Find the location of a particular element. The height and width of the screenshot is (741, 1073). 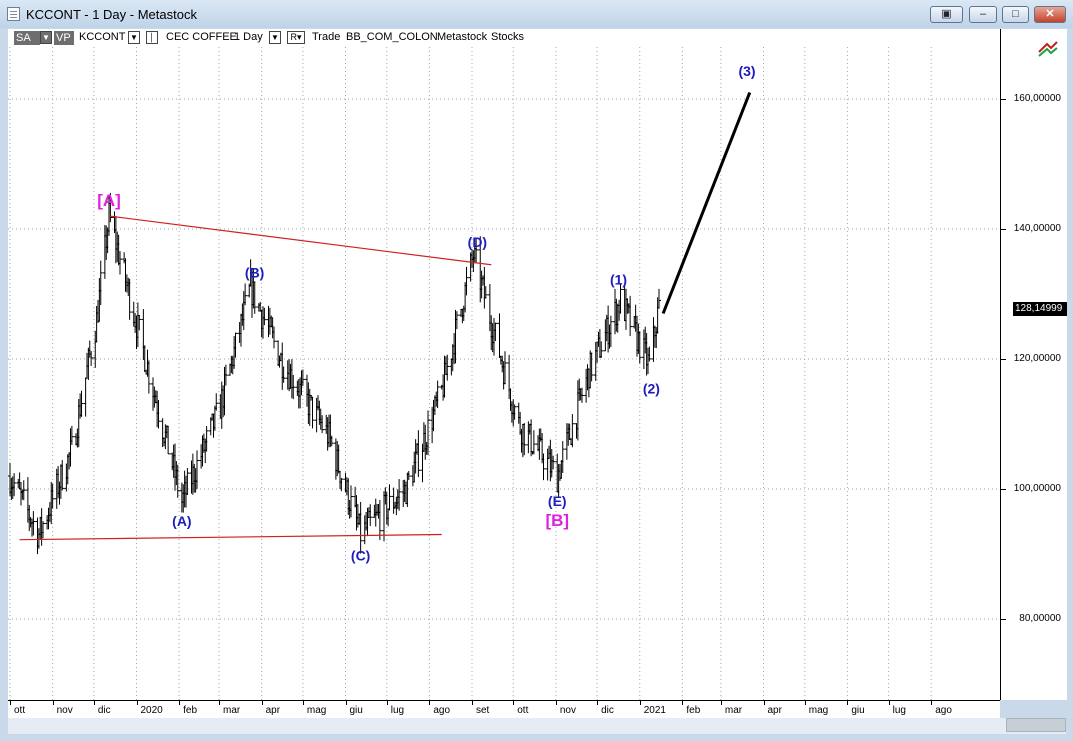

security-type-label: Stocks is located at coordinates (508, 37).